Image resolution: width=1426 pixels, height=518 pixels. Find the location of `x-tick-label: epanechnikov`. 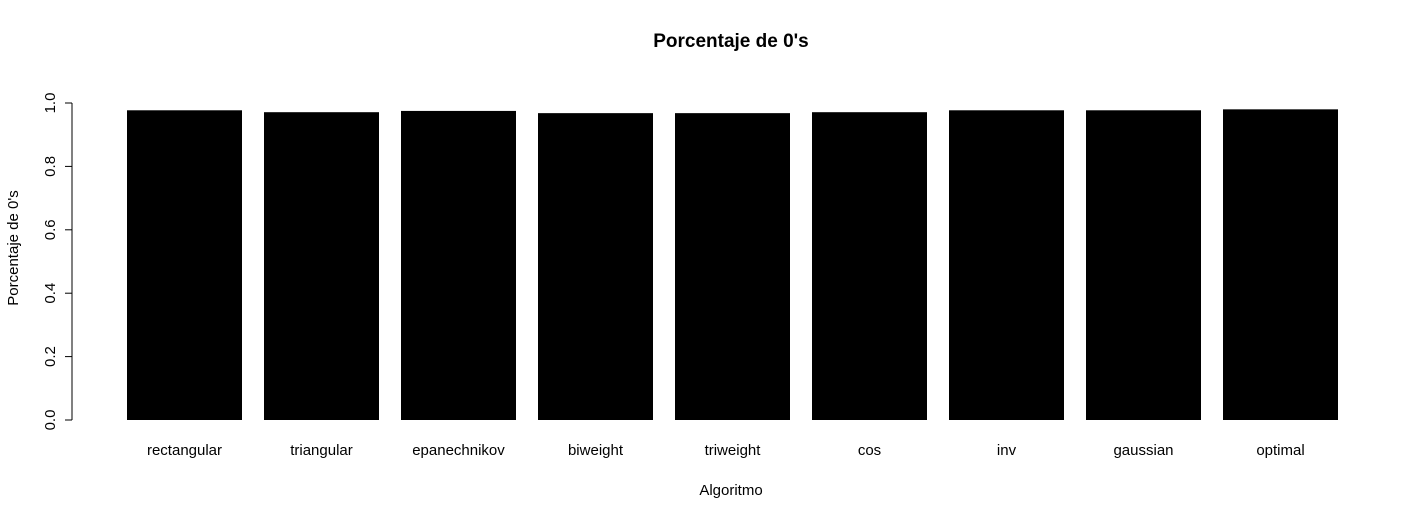

x-tick-label: epanechnikov is located at coordinates (458, 450).